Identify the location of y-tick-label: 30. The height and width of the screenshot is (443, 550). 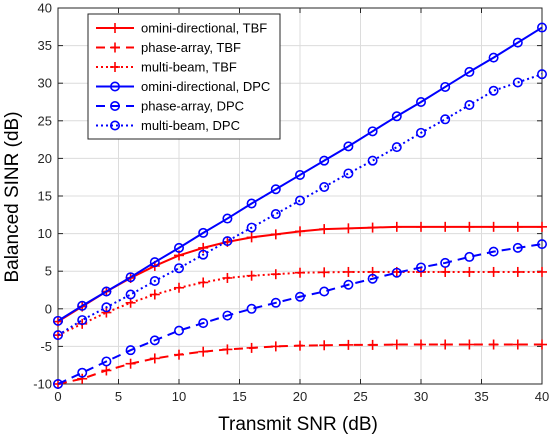
(45, 83).